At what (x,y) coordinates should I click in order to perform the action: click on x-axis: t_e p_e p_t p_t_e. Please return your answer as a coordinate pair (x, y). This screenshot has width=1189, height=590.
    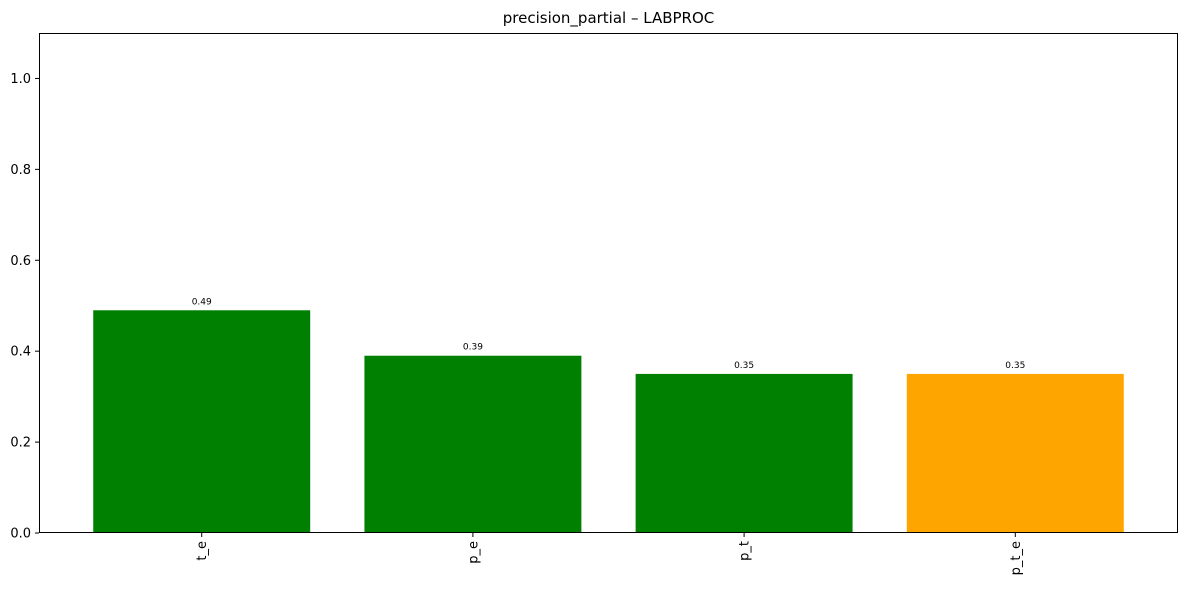
    Looking at the image, I should click on (609, 554).